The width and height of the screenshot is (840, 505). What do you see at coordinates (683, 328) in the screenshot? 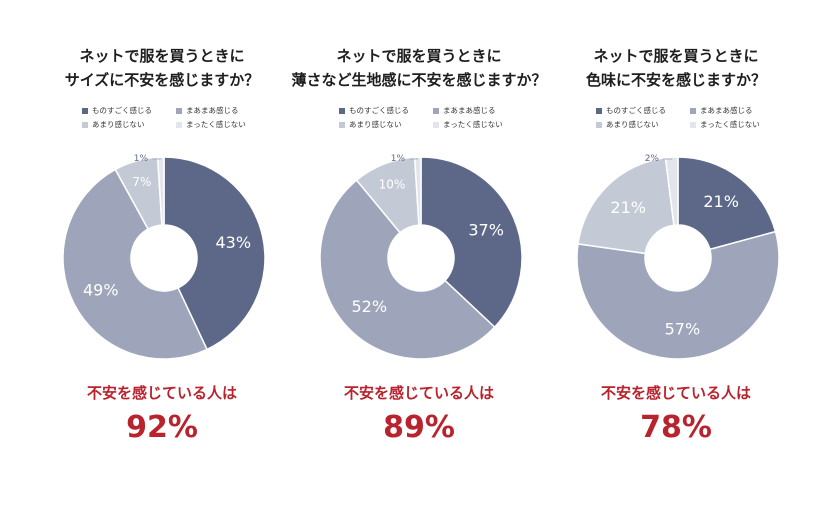
I see `data-label: 57%` at bounding box center [683, 328].